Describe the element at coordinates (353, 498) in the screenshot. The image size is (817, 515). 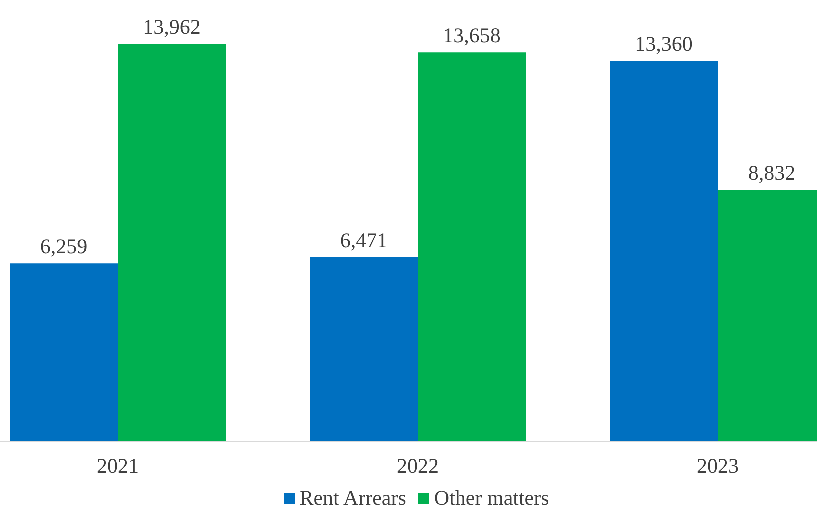
I see `legend-label: Rent Arrears` at that location.